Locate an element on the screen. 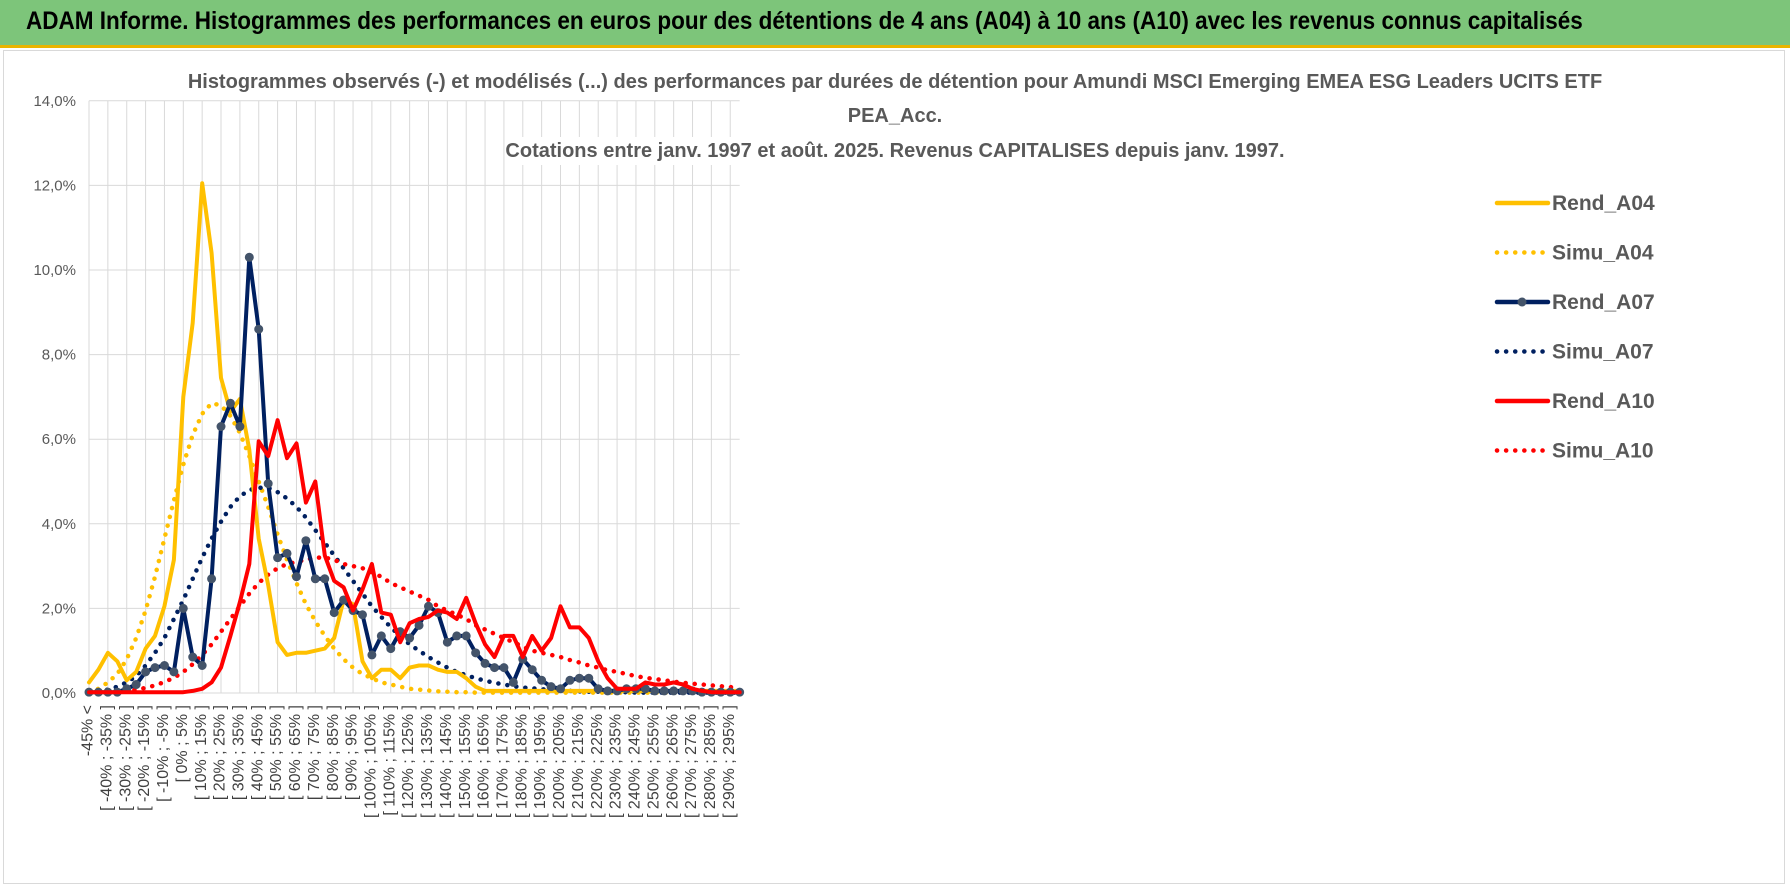 Image resolution: width=1790 pixels, height=888 pixels. x-tick-label: [ 170% ; 175% ] is located at coordinates (503, 761).